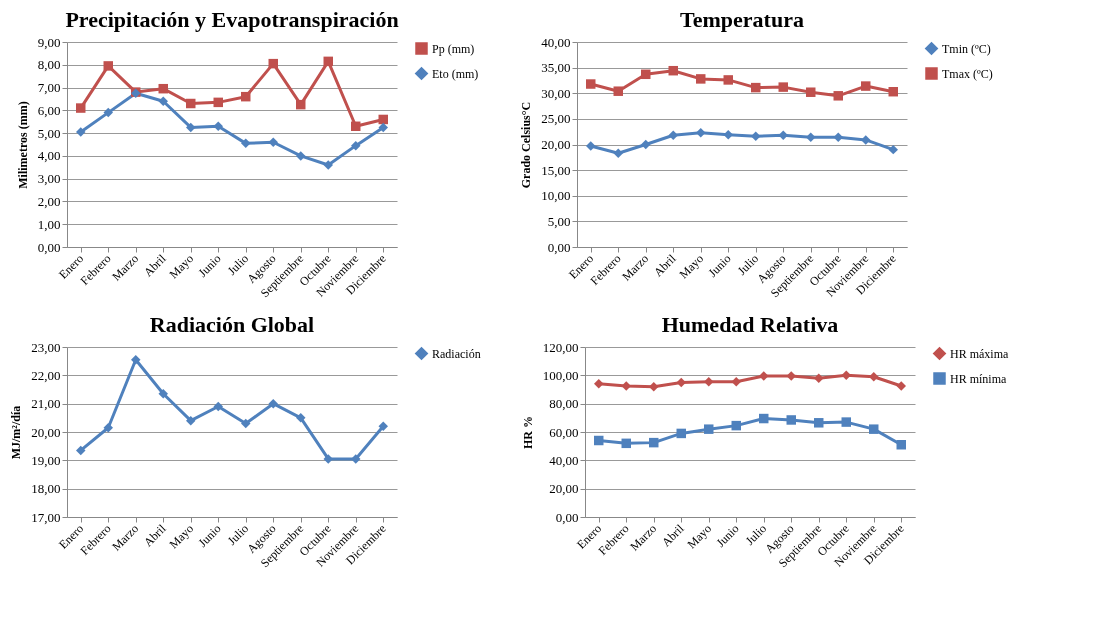  What do you see at coordinates (750, 324) in the screenshot?
I see `chart-title: Humedad Relativa` at bounding box center [750, 324].